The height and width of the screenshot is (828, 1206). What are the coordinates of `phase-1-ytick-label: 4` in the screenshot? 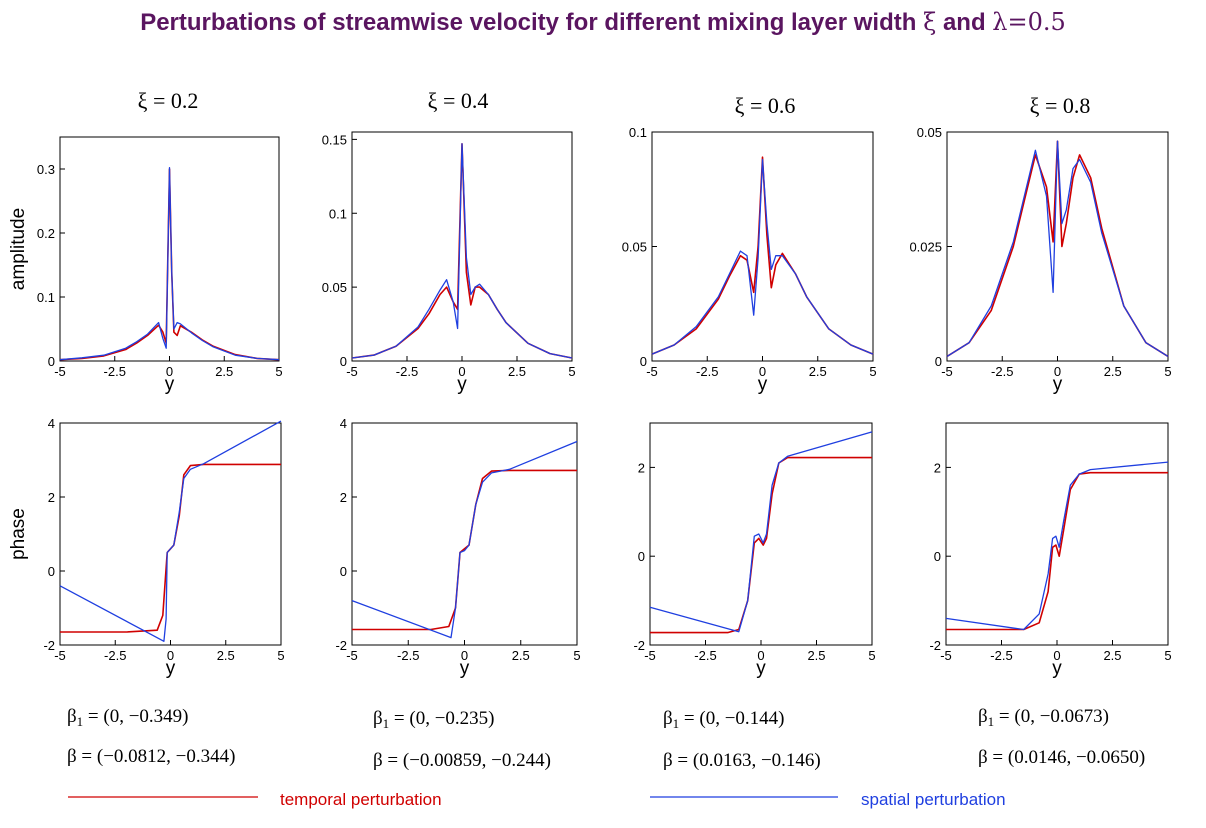 It's located at (51, 423).